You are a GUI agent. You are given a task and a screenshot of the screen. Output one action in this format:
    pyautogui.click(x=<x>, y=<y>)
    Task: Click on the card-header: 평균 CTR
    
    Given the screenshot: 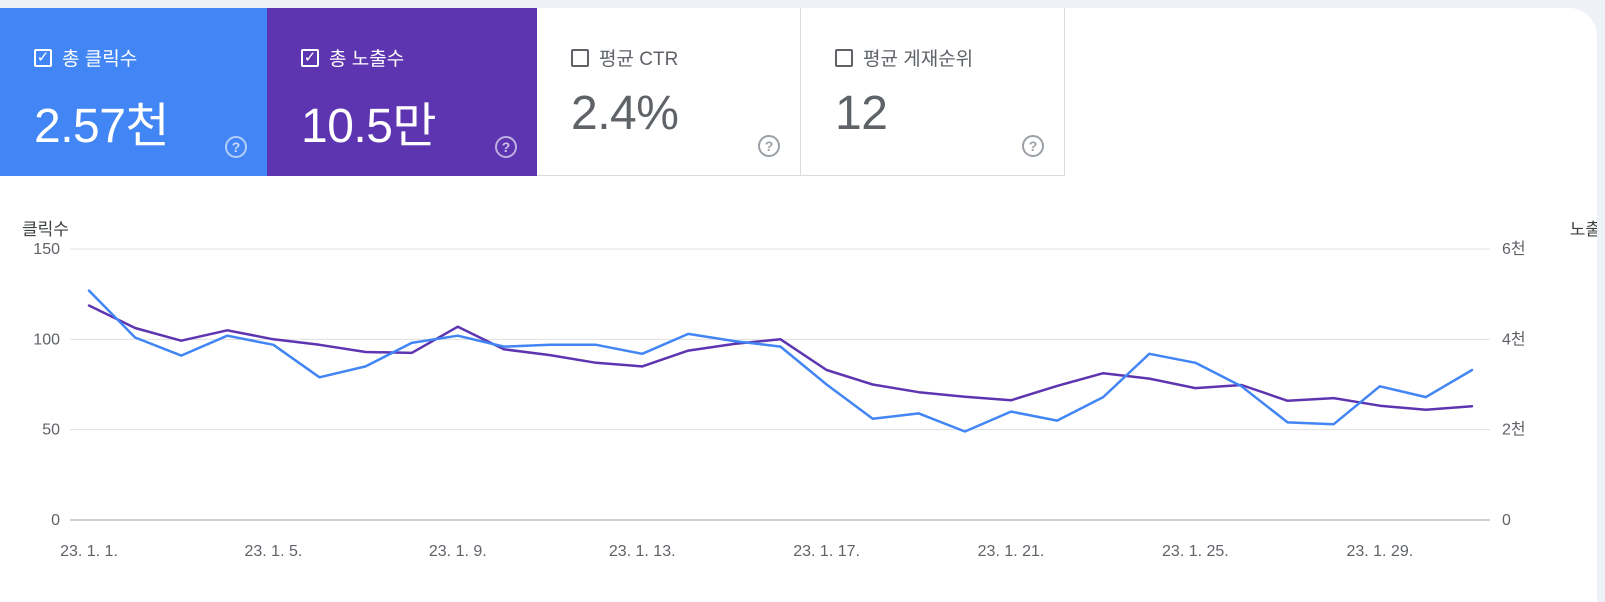 What is the action you would take?
    pyautogui.click(x=624, y=57)
    